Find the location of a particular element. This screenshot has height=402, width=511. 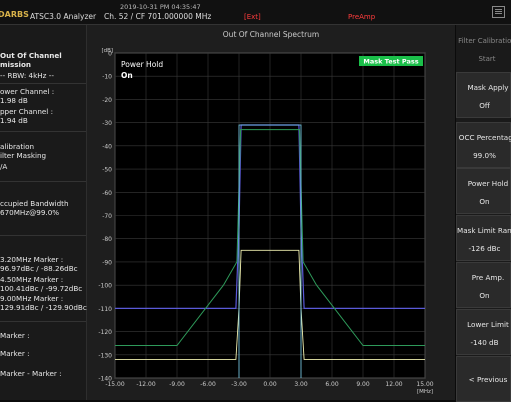

softkey-mask-apply: Mask Apply Off is located at coordinates (483, 95).